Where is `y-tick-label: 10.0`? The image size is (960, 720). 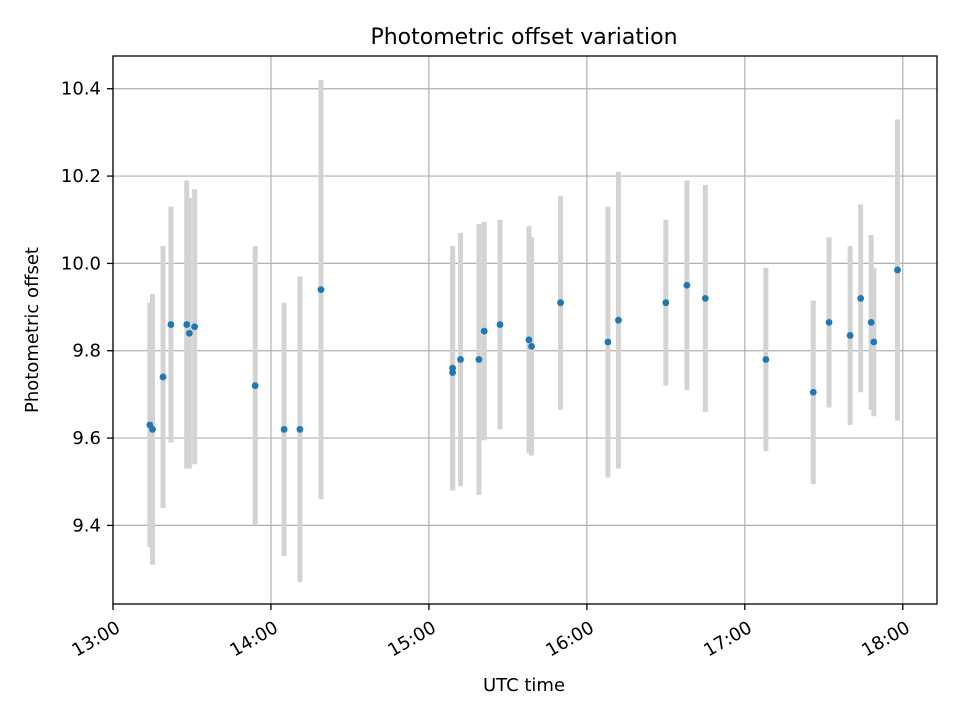 y-tick-label: 10.0 is located at coordinates (81, 263).